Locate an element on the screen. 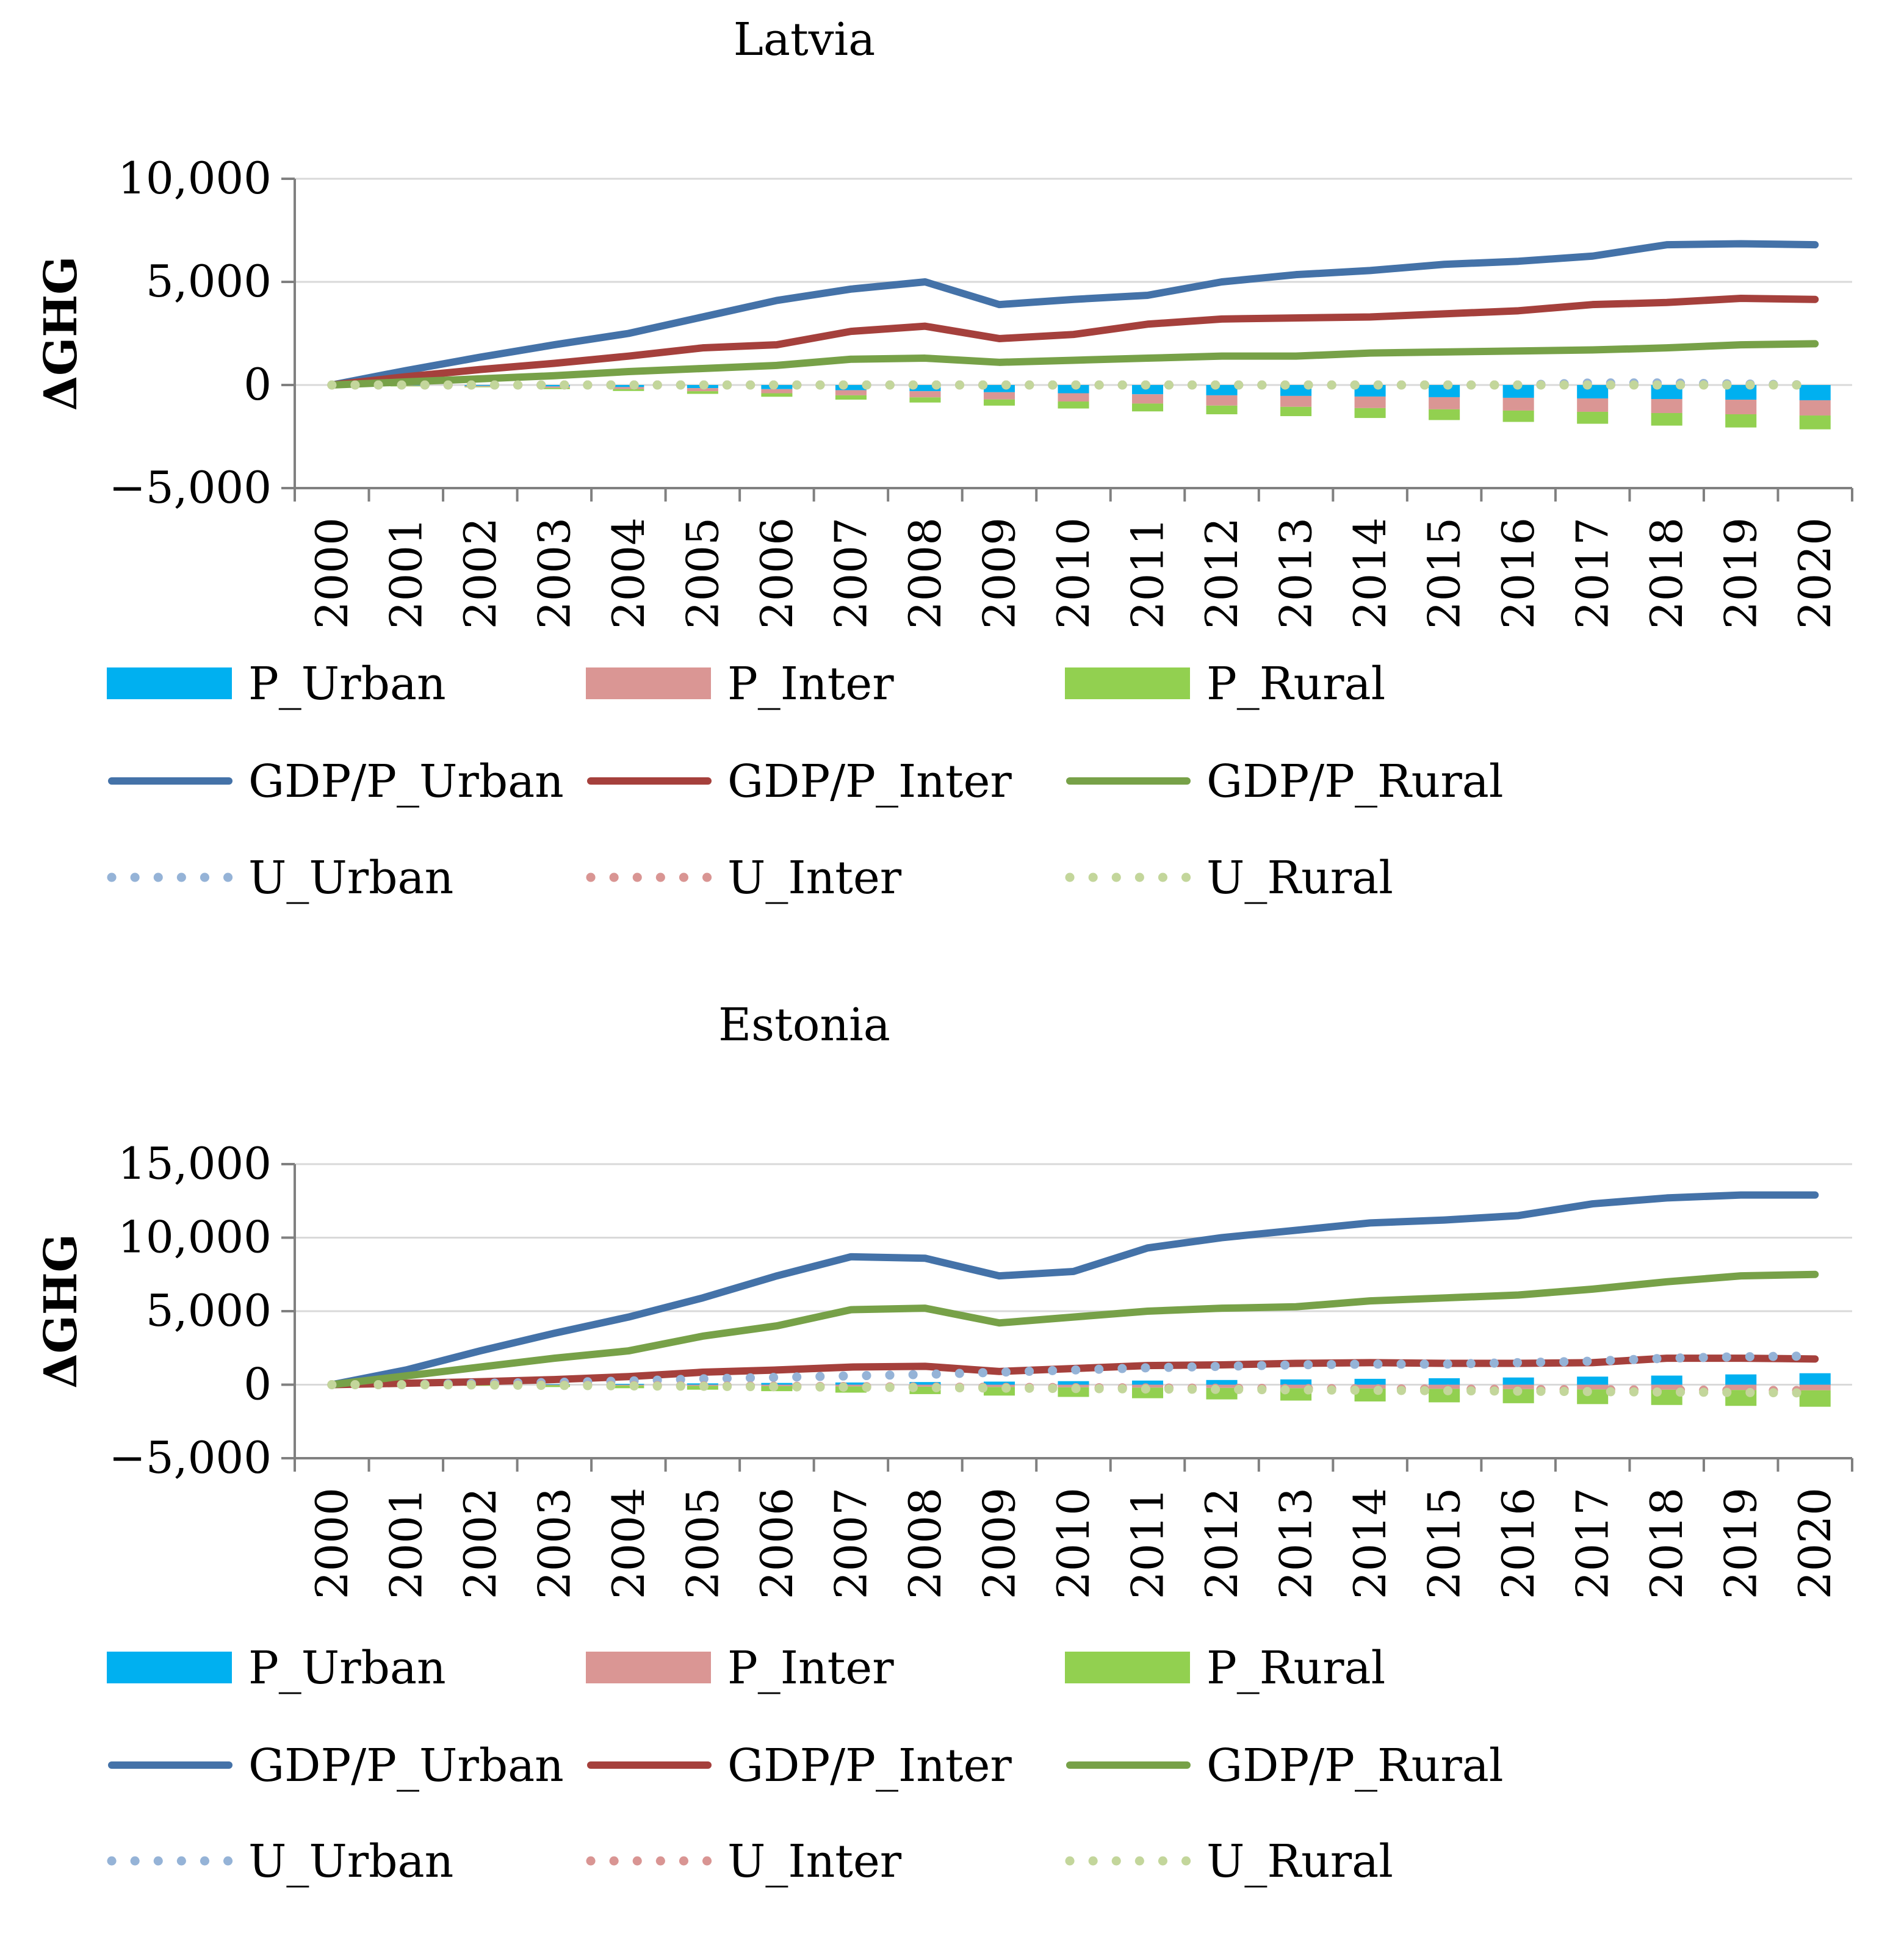 This screenshot has height=1939, width=1904. x-tick-label: 2002 is located at coordinates (480, 573).